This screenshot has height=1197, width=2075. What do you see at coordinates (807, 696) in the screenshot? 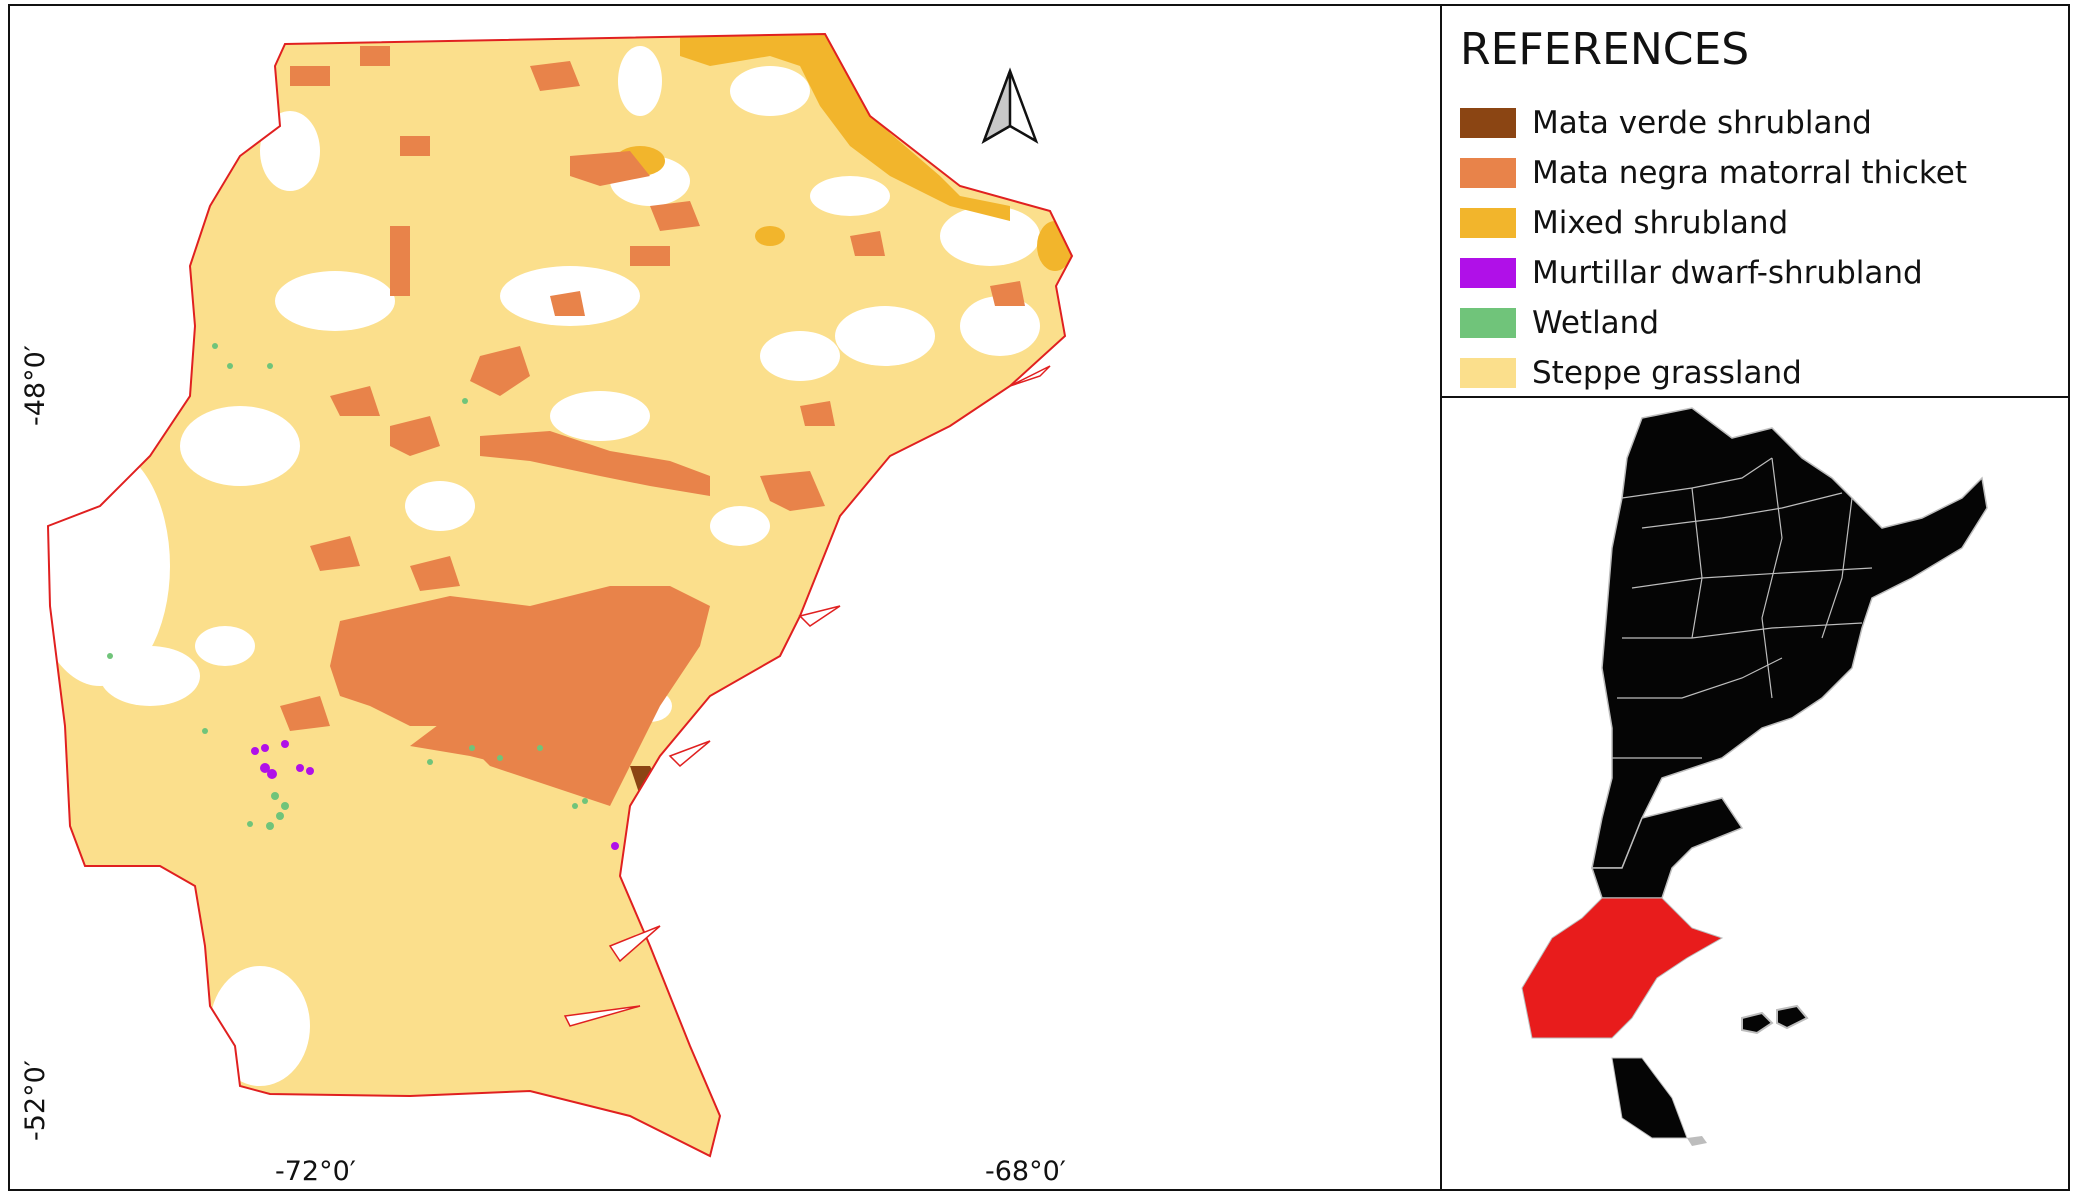
I see `estuaries` at bounding box center [807, 696].